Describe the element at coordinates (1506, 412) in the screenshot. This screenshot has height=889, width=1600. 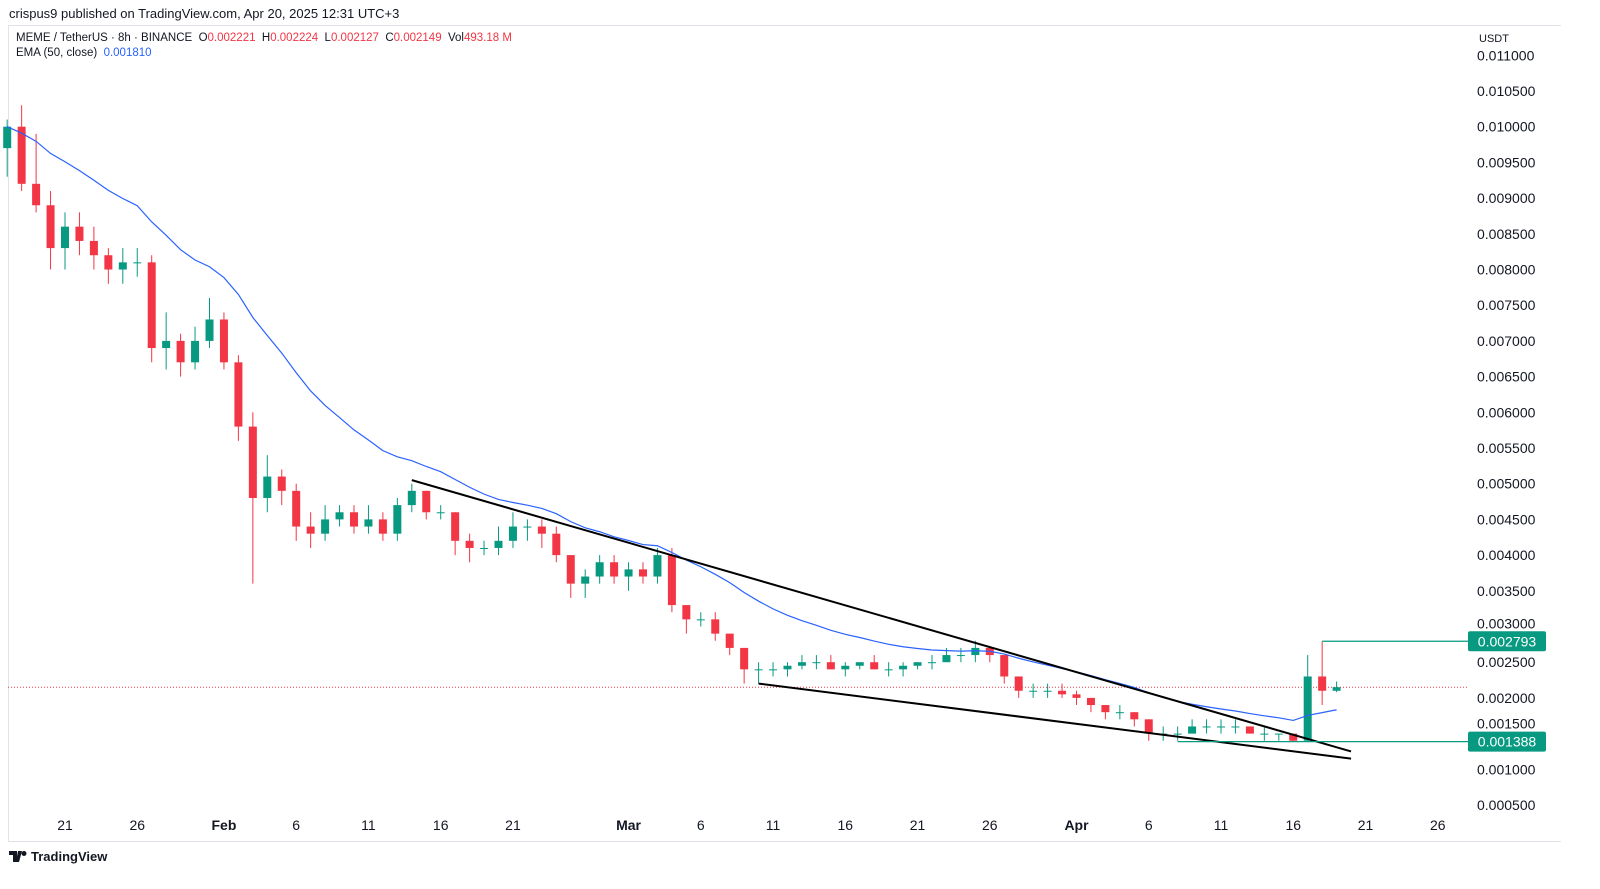
I see `y-tick-label: 0.006000` at that location.